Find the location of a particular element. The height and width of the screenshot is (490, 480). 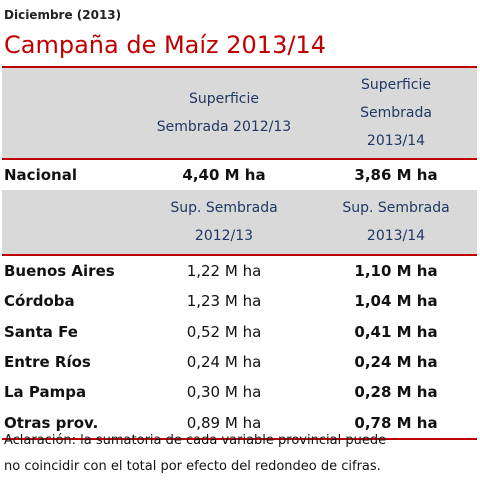

page-title: Campaña de Maíz 2013/14 is located at coordinates (165, 45).